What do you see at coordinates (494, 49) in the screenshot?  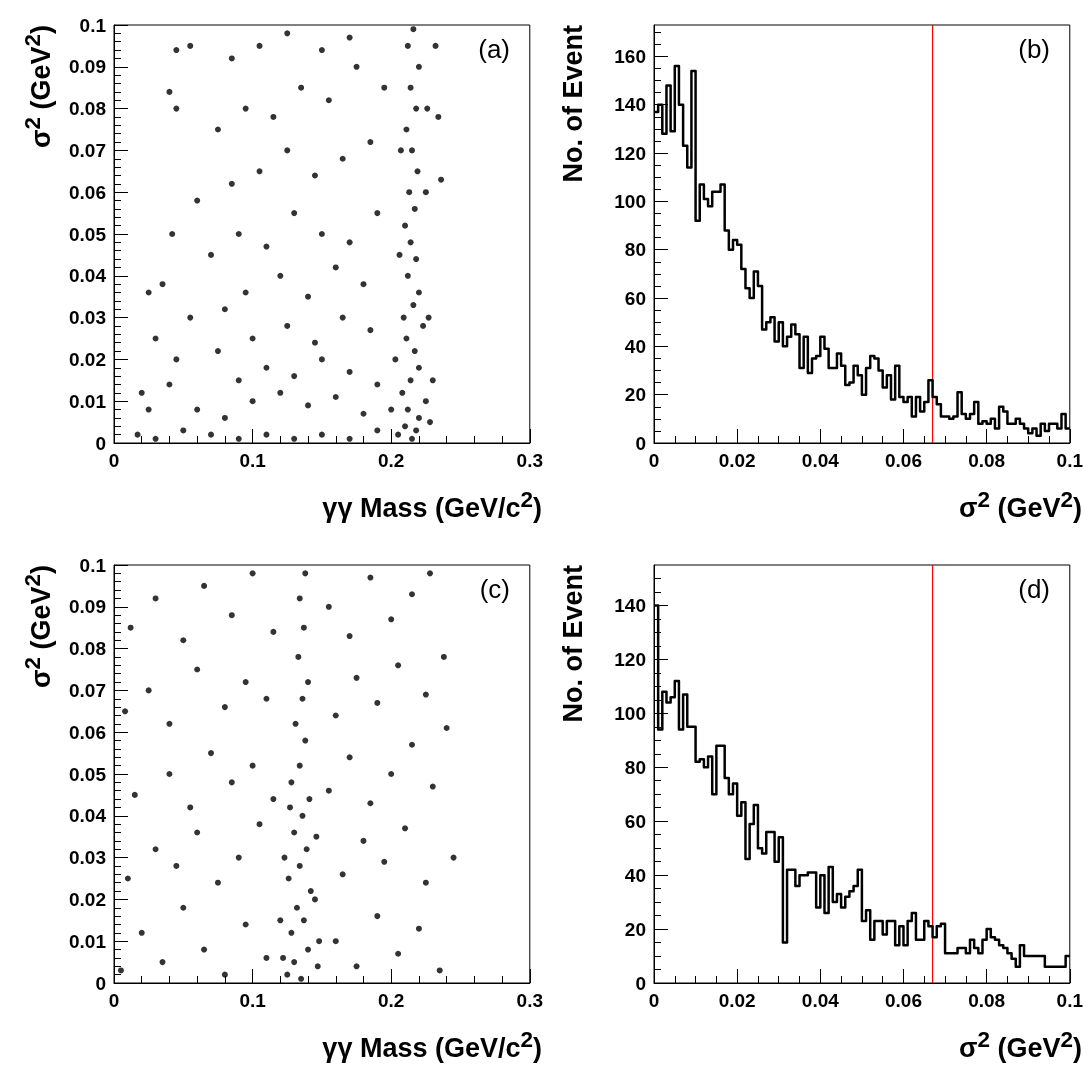 I see `annotation: (a)` at bounding box center [494, 49].